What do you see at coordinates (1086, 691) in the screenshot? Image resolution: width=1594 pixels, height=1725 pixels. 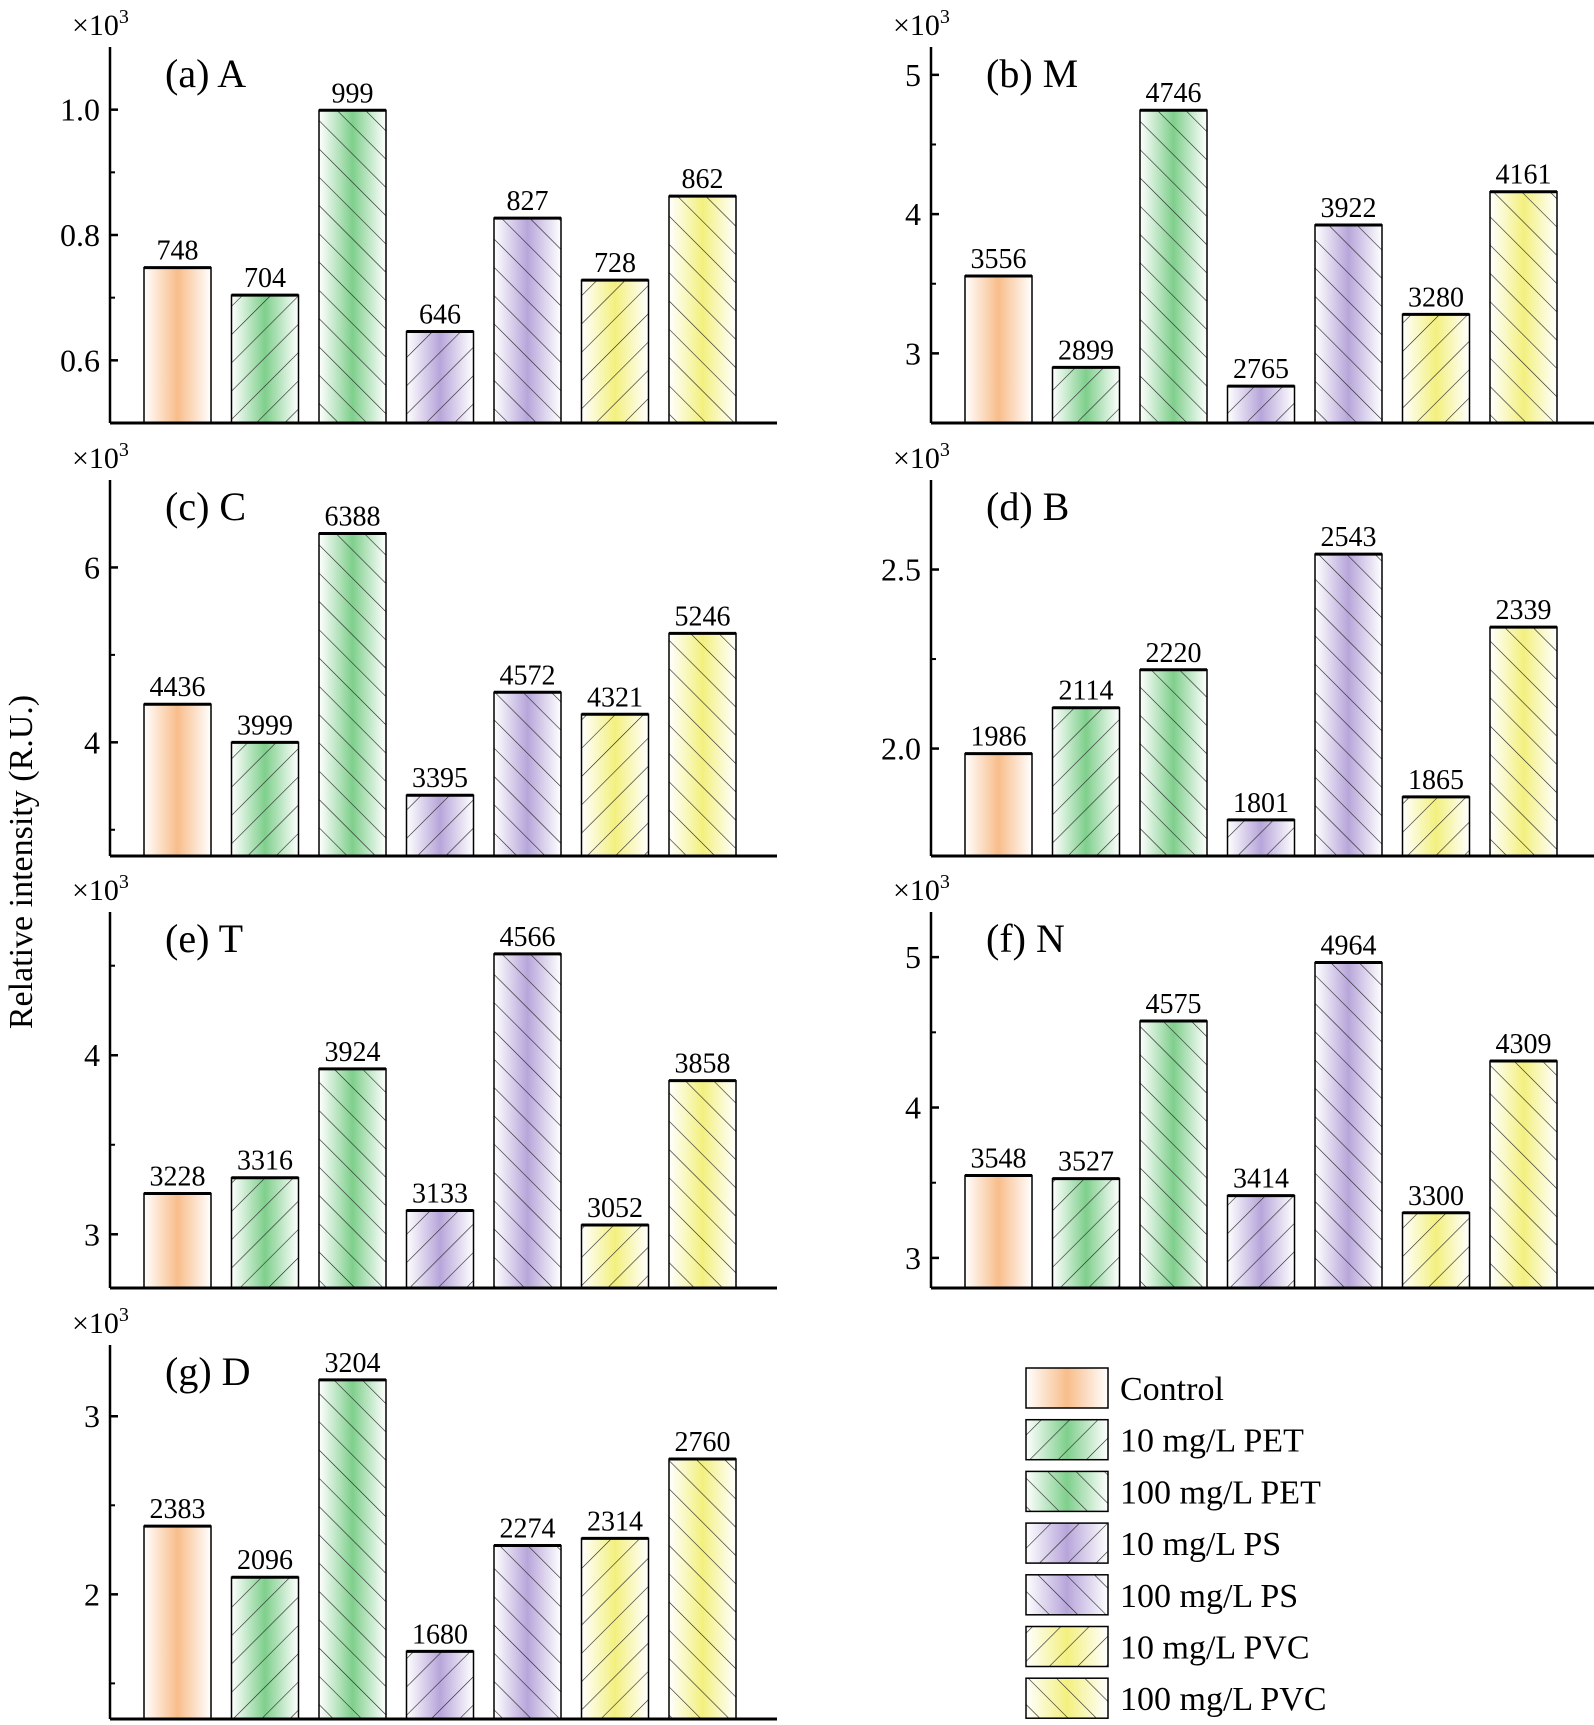 I see `data-label: 2114` at bounding box center [1086, 691].